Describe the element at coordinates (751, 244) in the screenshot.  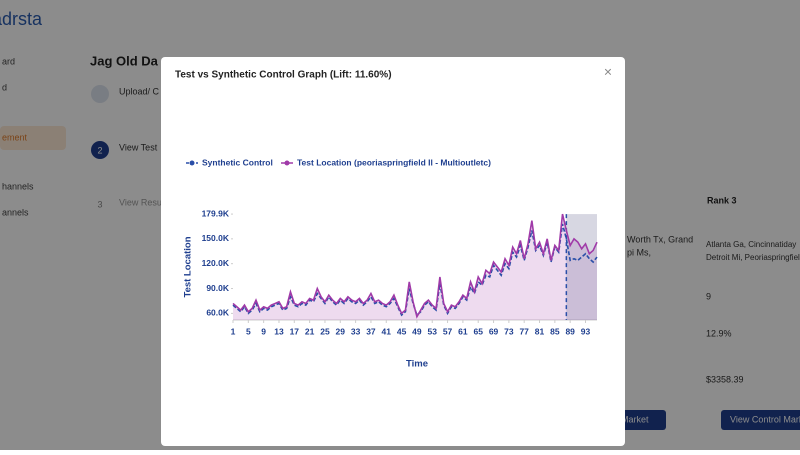
I see `cell: Atlanta Ga, Cincinnatiday` at that location.